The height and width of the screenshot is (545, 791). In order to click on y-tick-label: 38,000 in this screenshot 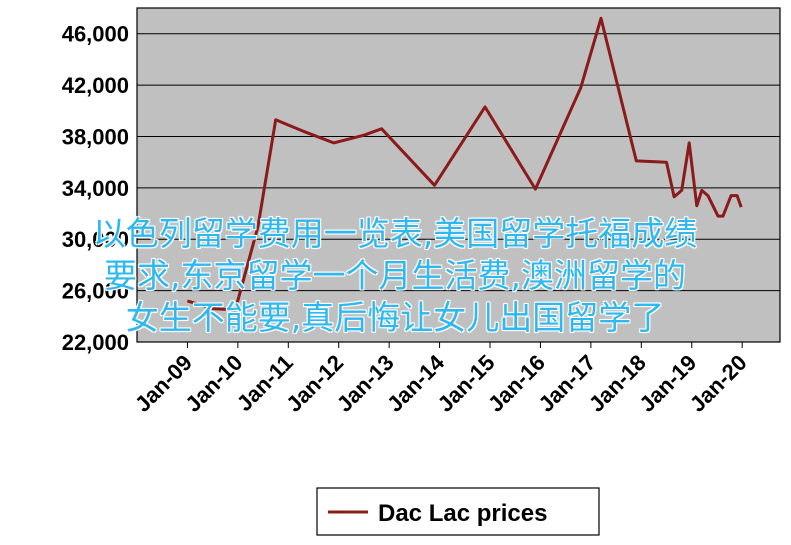, I will do `click(95, 136)`.